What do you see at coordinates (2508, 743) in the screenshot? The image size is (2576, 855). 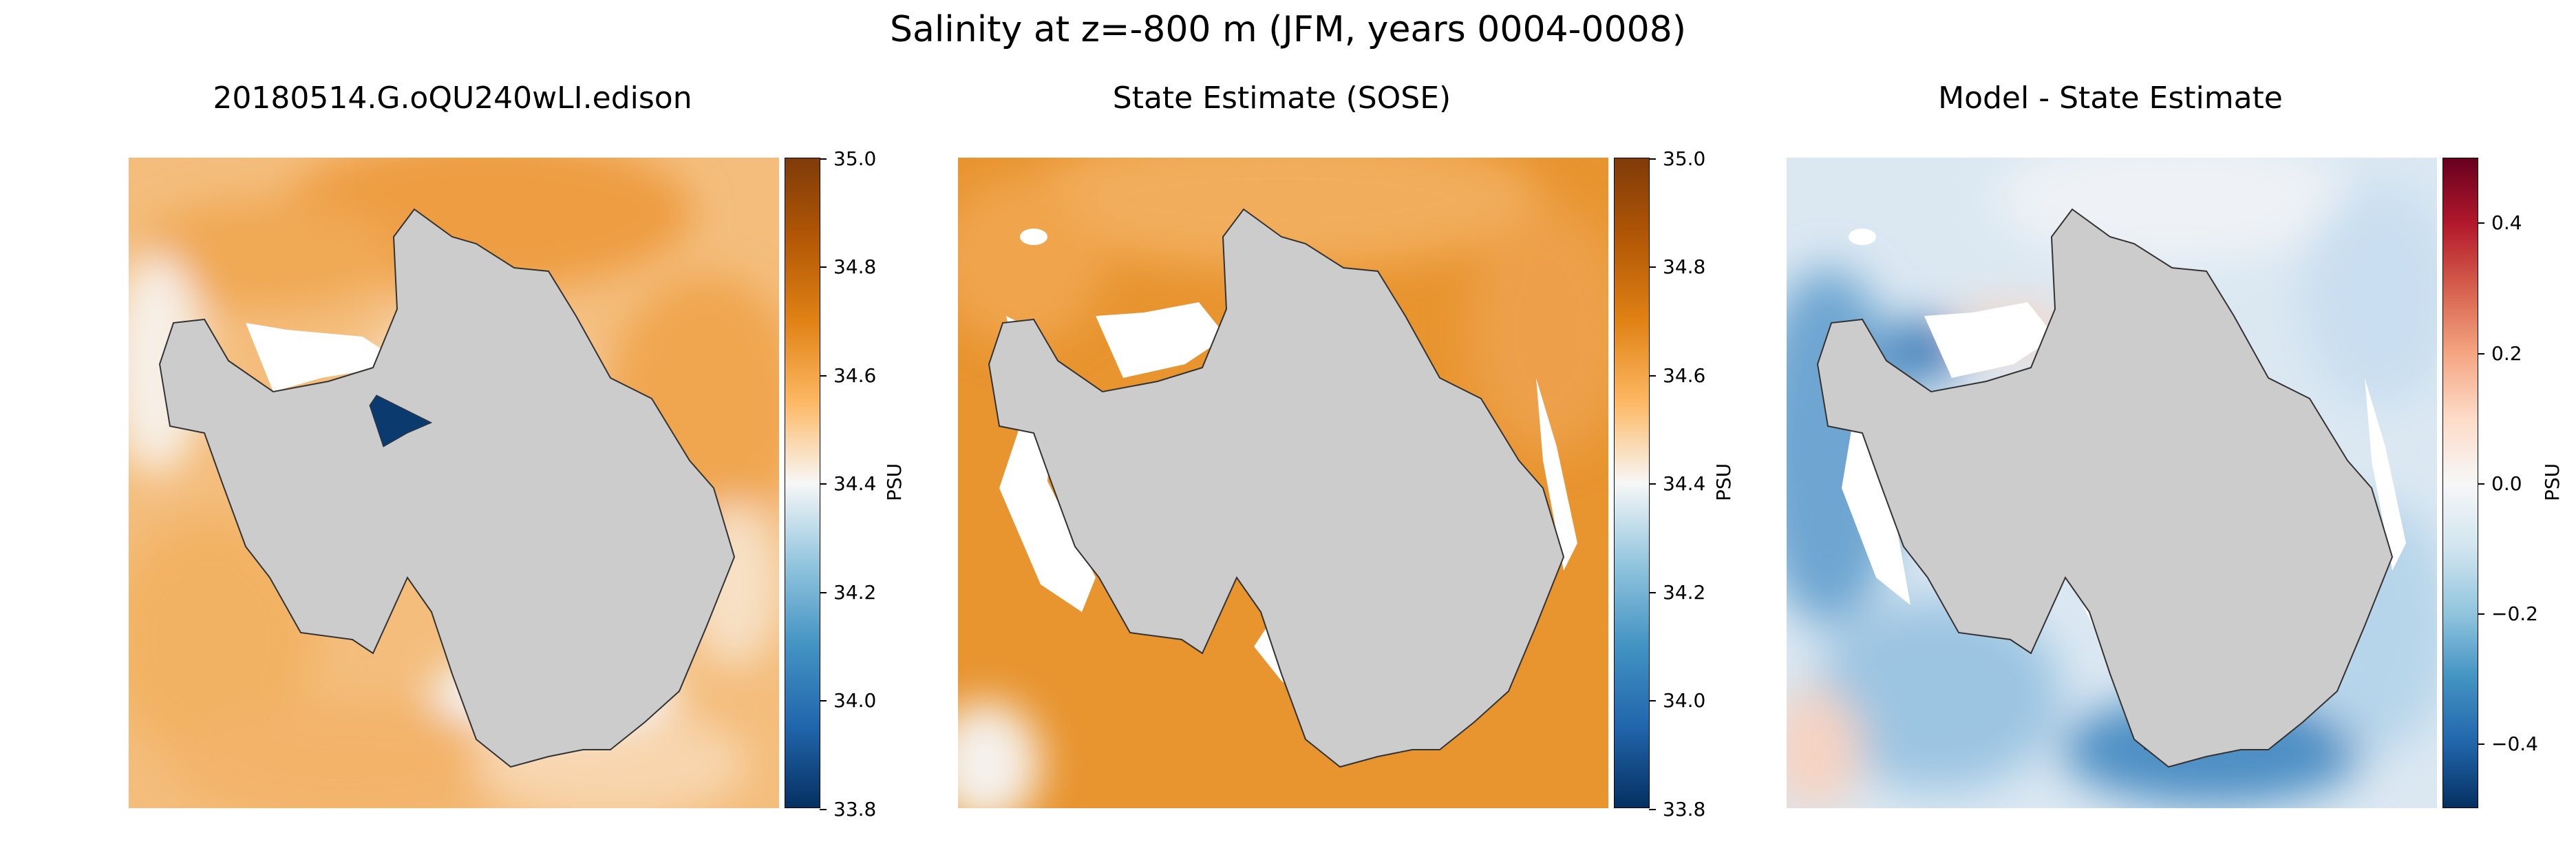 I see `colorbar-tick: −0.4` at bounding box center [2508, 743].